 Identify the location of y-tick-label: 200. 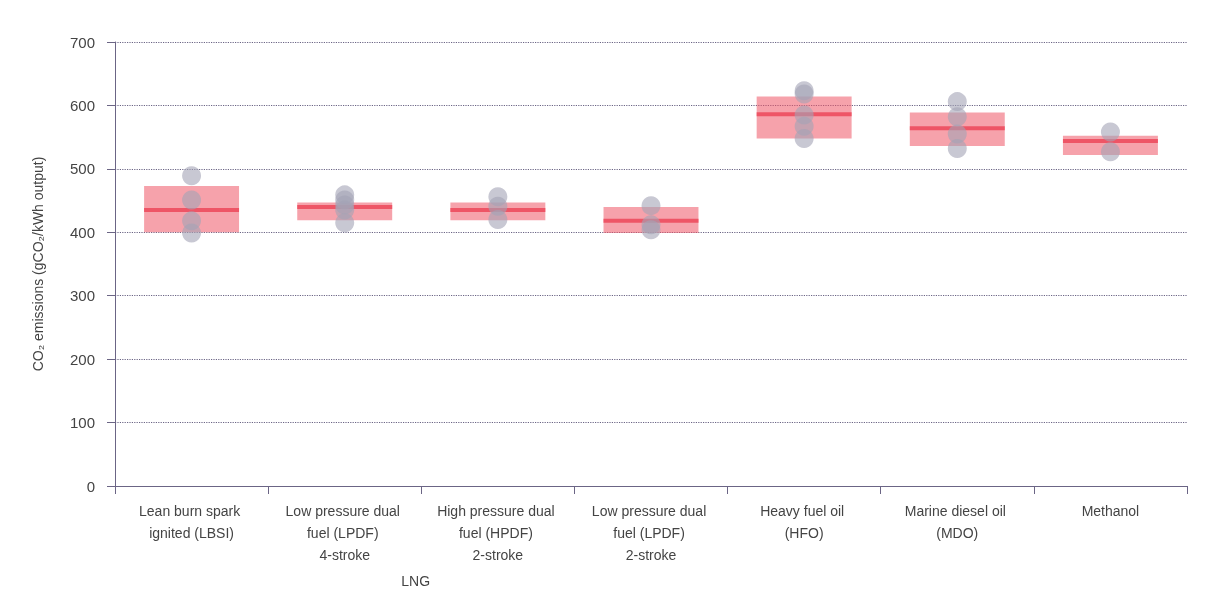
(82, 359).